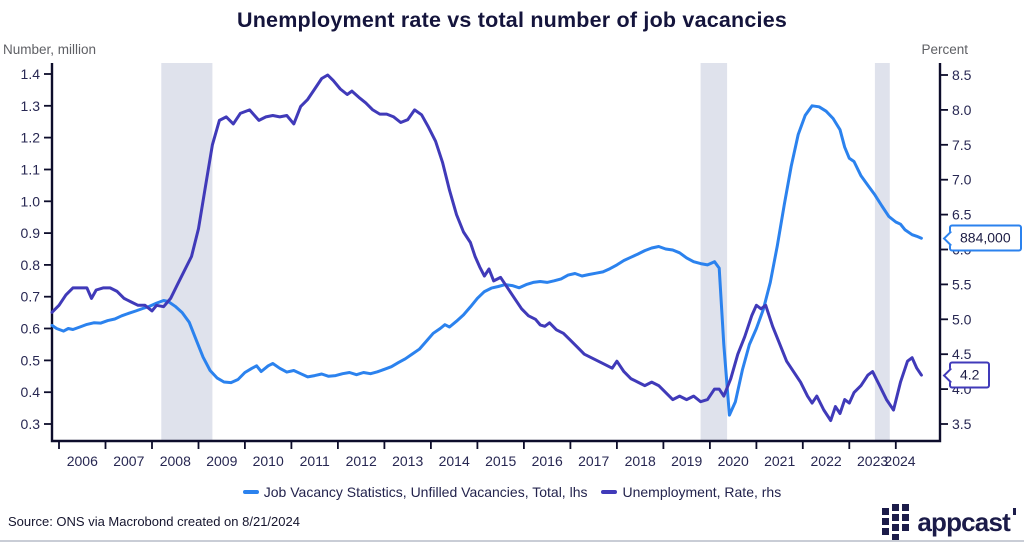 Image resolution: width=1024 pixels, height=542 pixels. What do you see at coordinates (31, 360) in the screenshot?
I see `svg-text: 0.5` at bounding box center [31, 360].